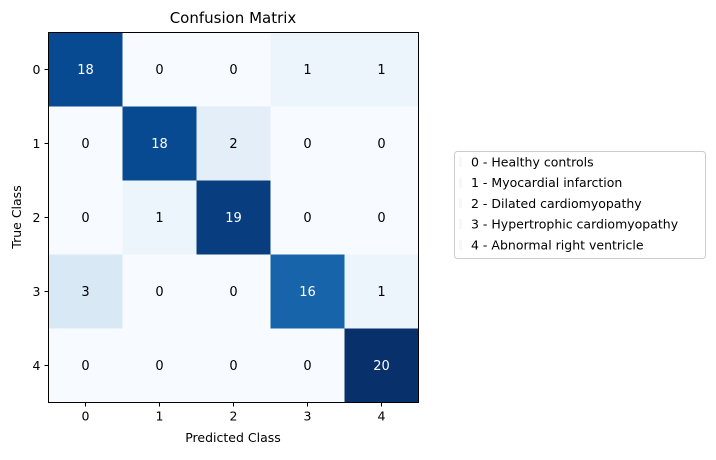  Describe the element at coordinates (382, 416) in the screenshot. I see `x-tick-label-4: 4` at that location.